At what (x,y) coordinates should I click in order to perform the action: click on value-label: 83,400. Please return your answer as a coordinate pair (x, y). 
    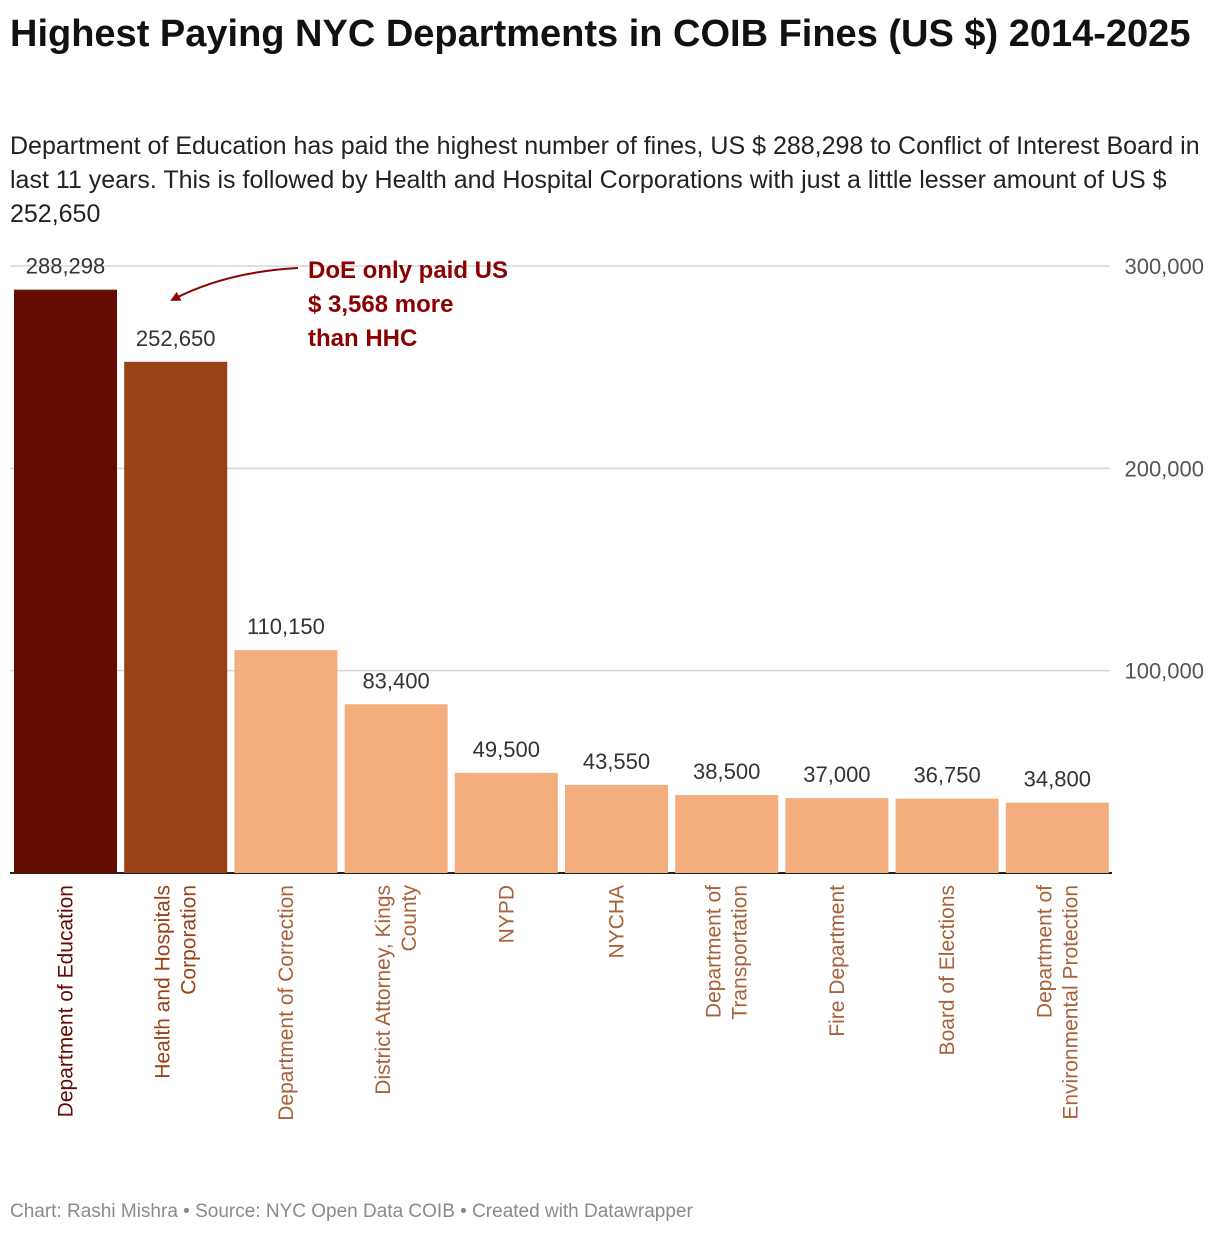
    Looking at the image, I should click on (395, 680).